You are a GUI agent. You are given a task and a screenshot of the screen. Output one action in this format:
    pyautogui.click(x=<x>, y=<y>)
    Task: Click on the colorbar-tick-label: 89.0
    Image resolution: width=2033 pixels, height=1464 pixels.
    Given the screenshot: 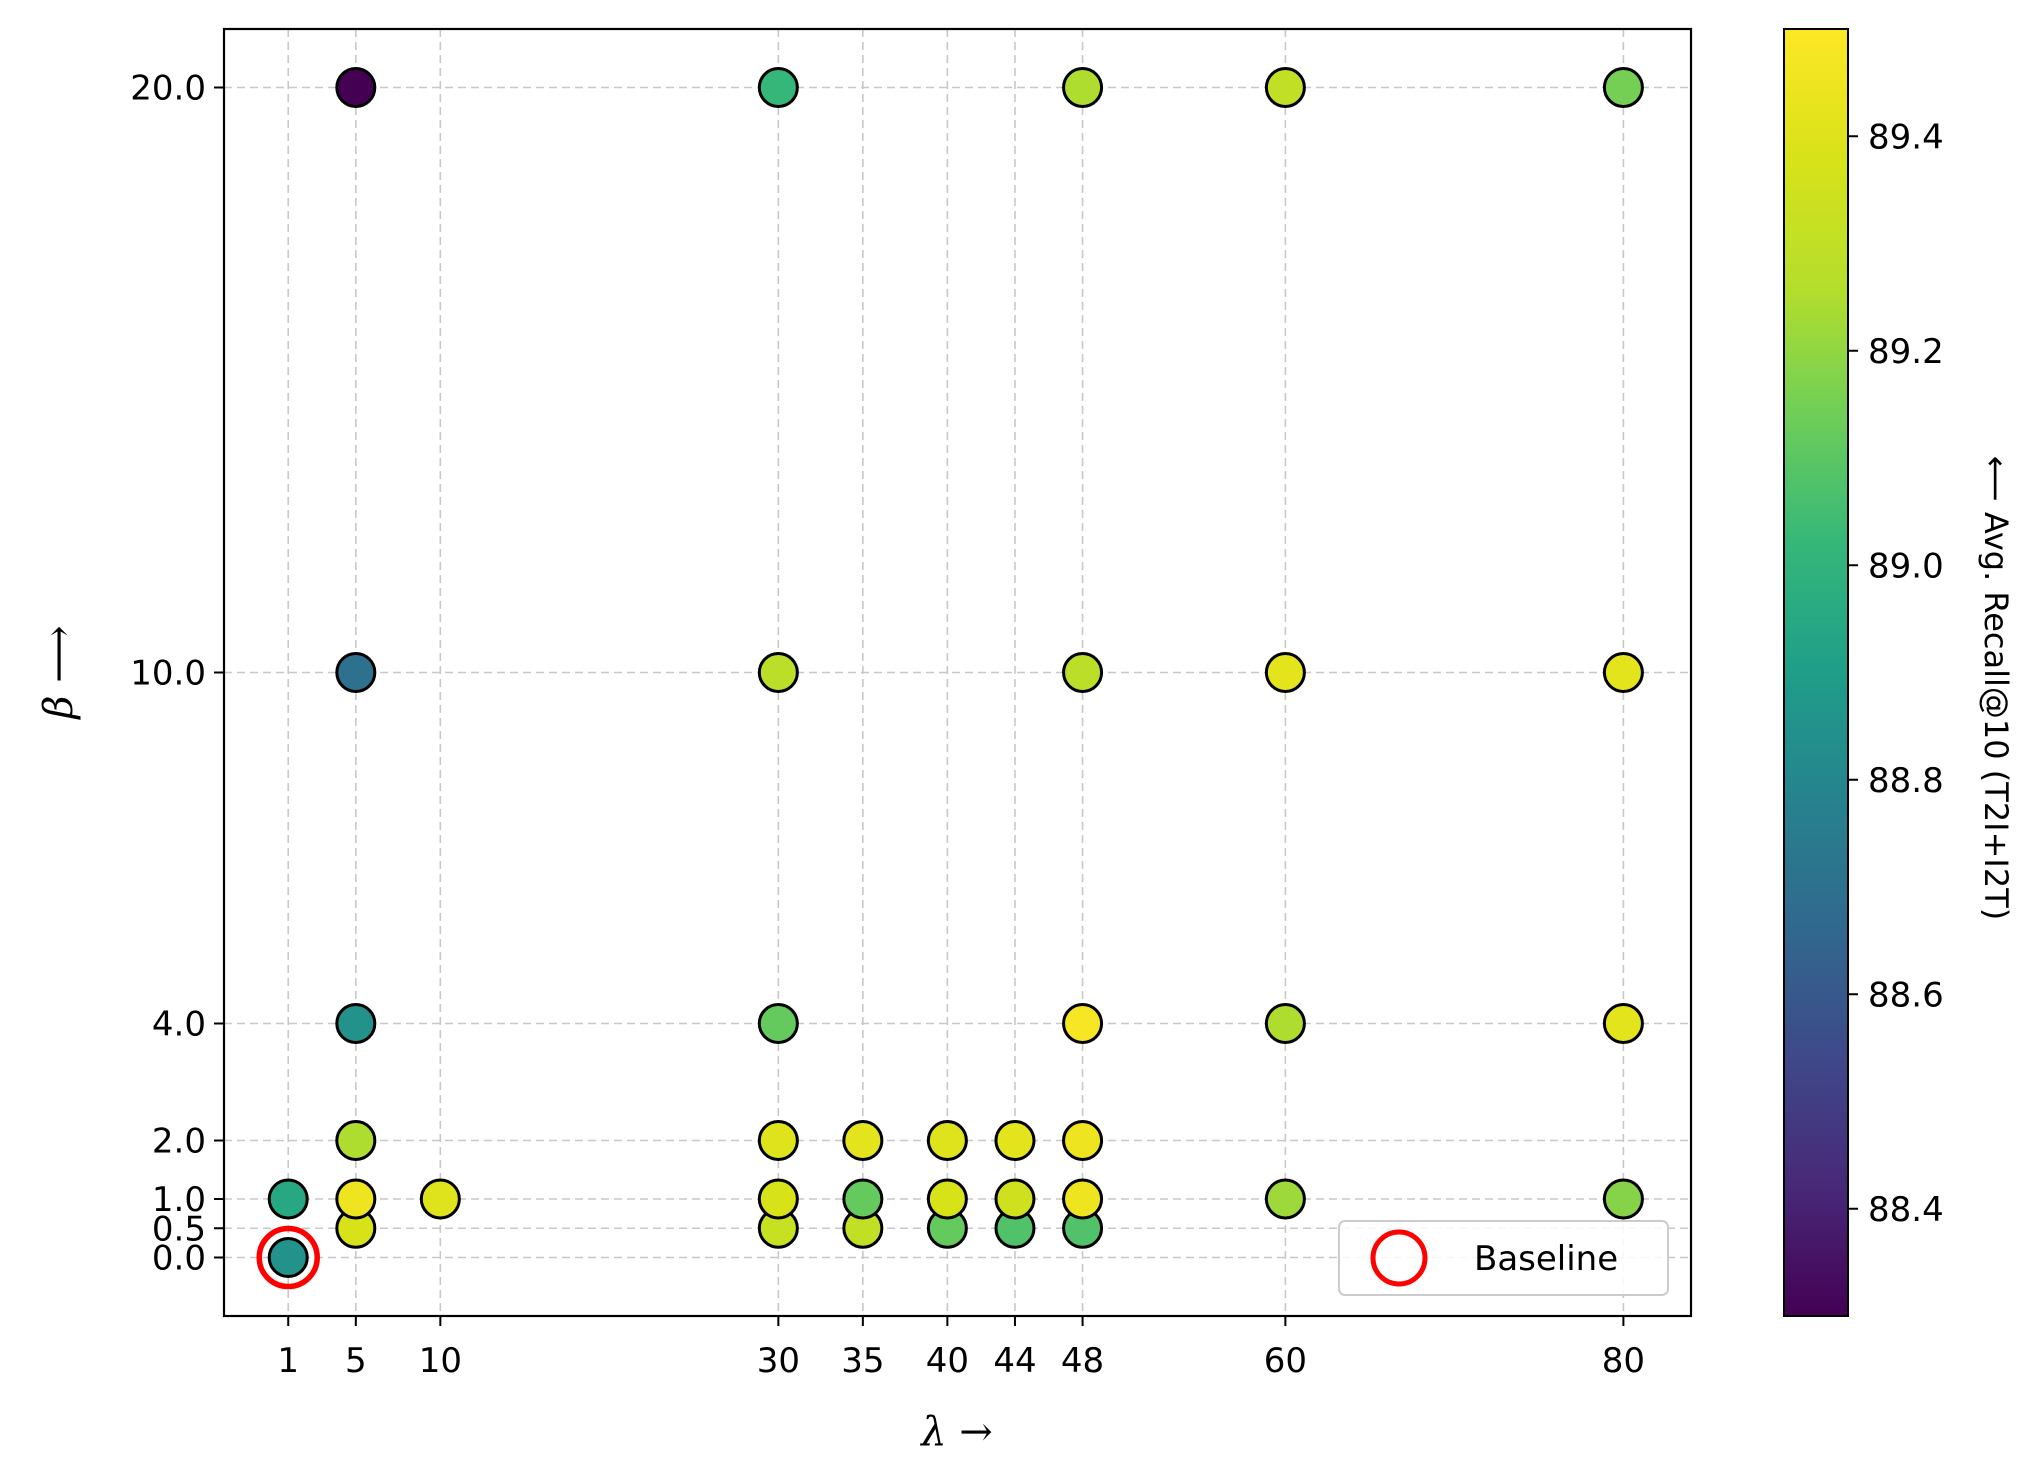 What is the action you would take?
    pyautogui.click(x=1906, y=566)
    